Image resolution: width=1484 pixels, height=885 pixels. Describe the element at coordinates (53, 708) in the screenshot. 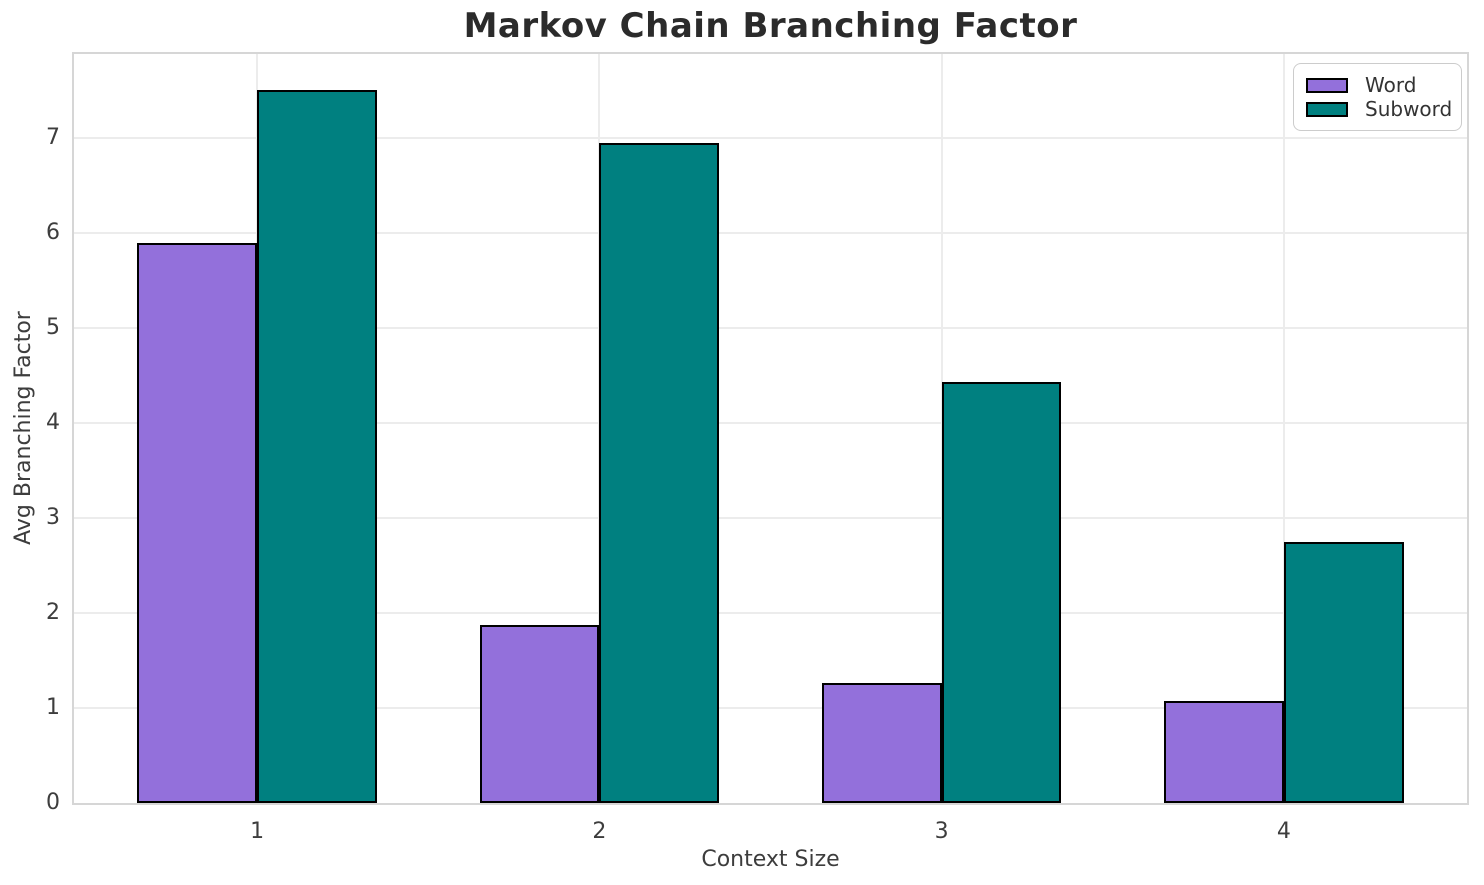

I see `y-tick-label: 1` at that location.